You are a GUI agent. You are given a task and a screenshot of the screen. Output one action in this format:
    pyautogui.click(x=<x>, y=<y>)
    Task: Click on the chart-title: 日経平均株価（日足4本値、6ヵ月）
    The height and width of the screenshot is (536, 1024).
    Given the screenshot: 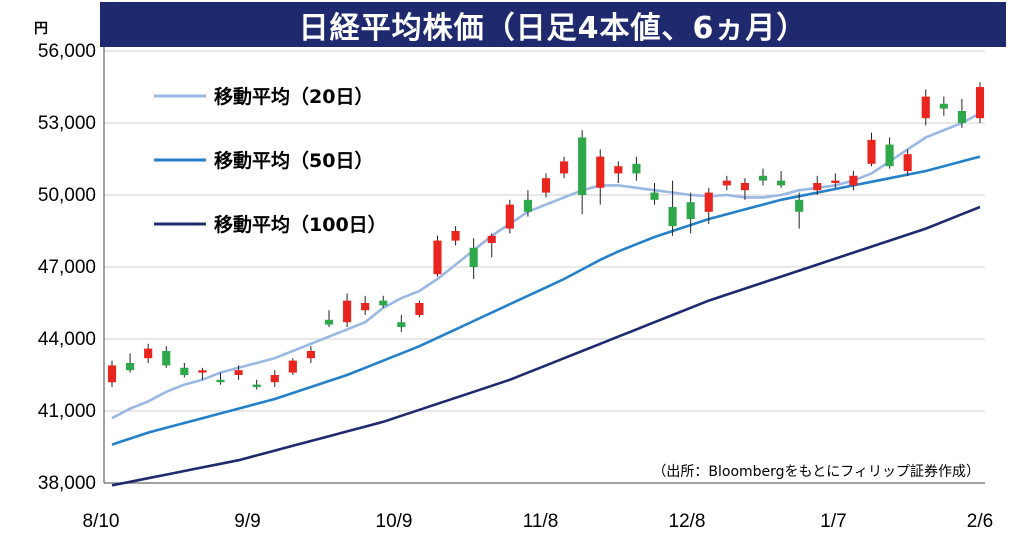 What is the action you would take?
    pyautogui.click(x=553, y=24)
    